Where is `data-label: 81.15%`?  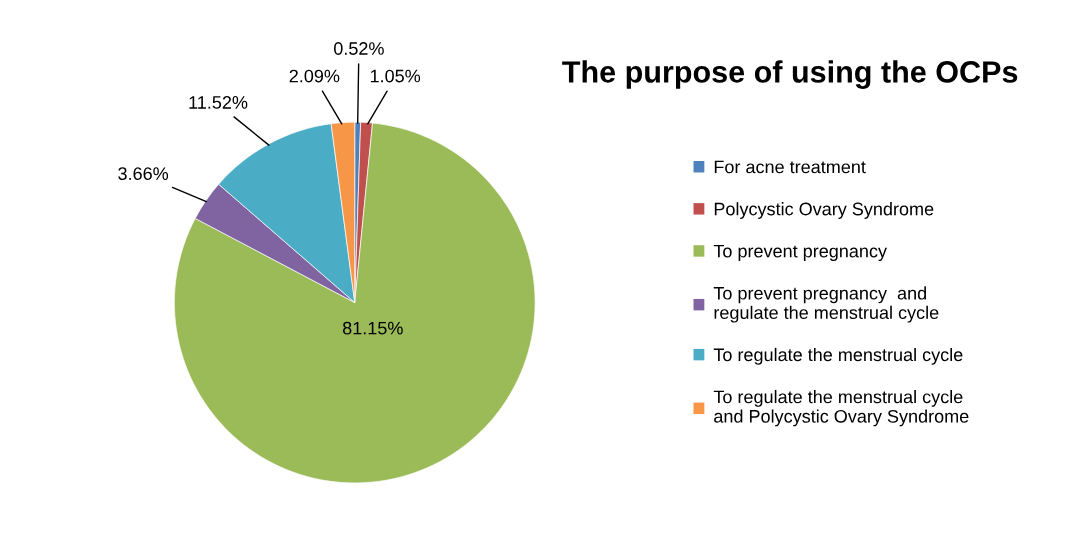
data-label: 81.15% is located at coordinates (372, 328).